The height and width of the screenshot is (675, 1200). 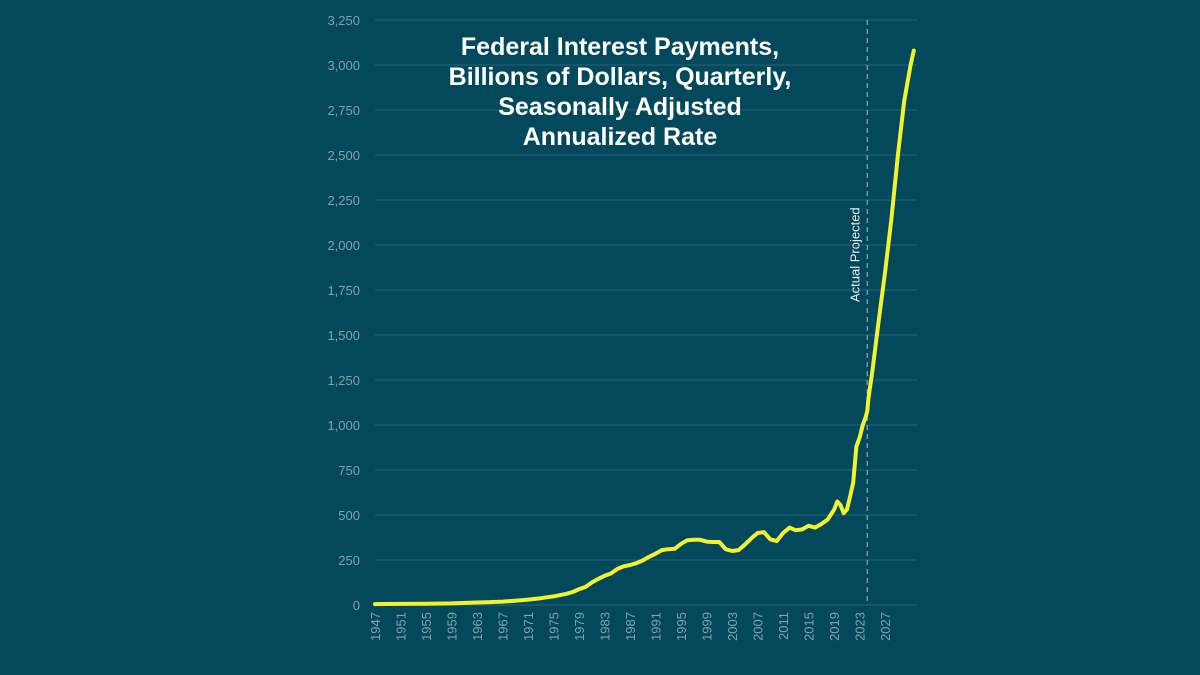 I want to click on x-tick-label: 1983, so click(x=605, y=626).